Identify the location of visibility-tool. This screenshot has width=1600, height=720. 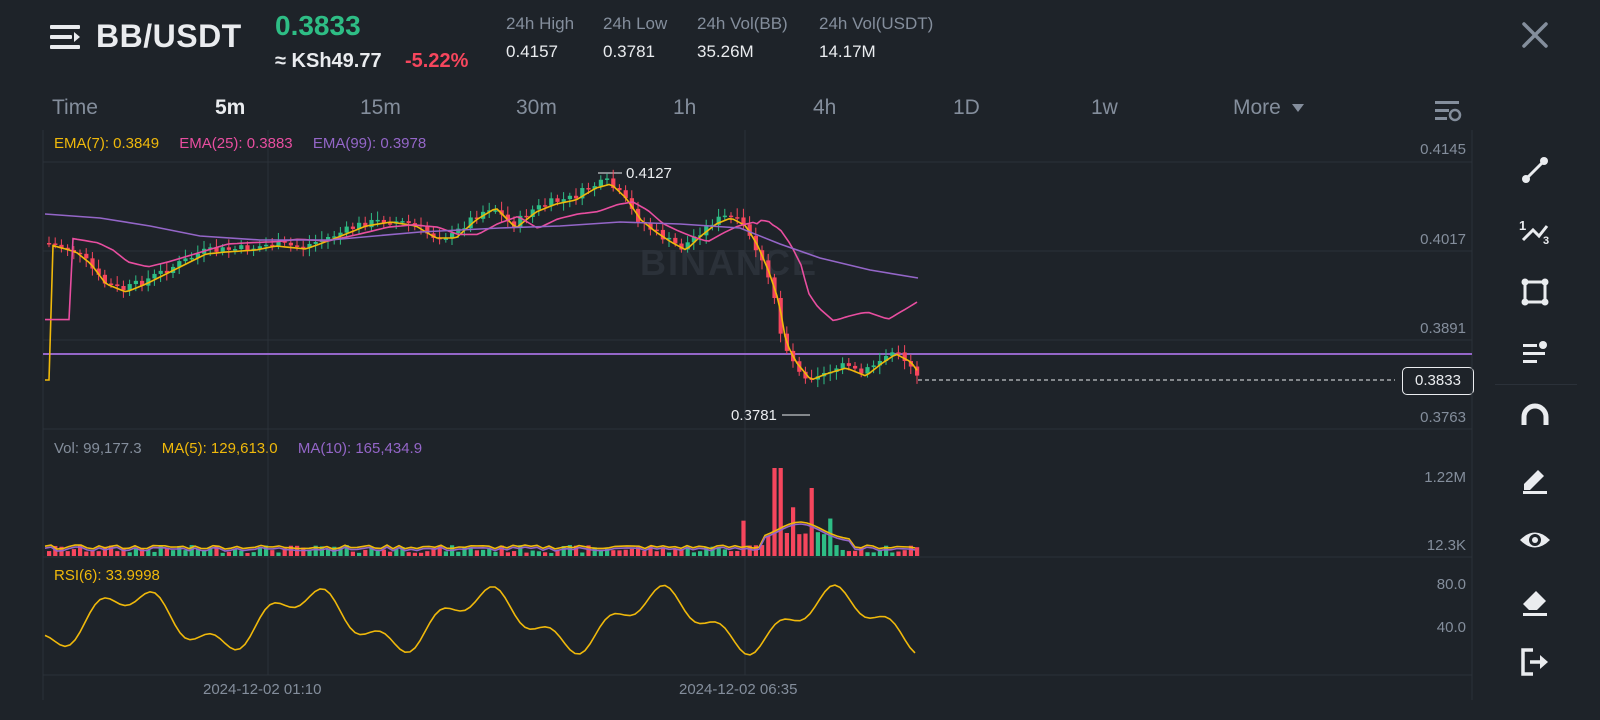
(1535, 539).